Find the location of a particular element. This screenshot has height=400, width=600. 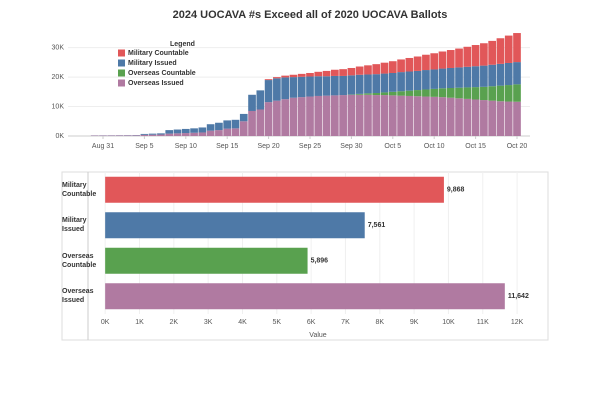

x-tick-label: 10K is located at coordinates (448, 322).